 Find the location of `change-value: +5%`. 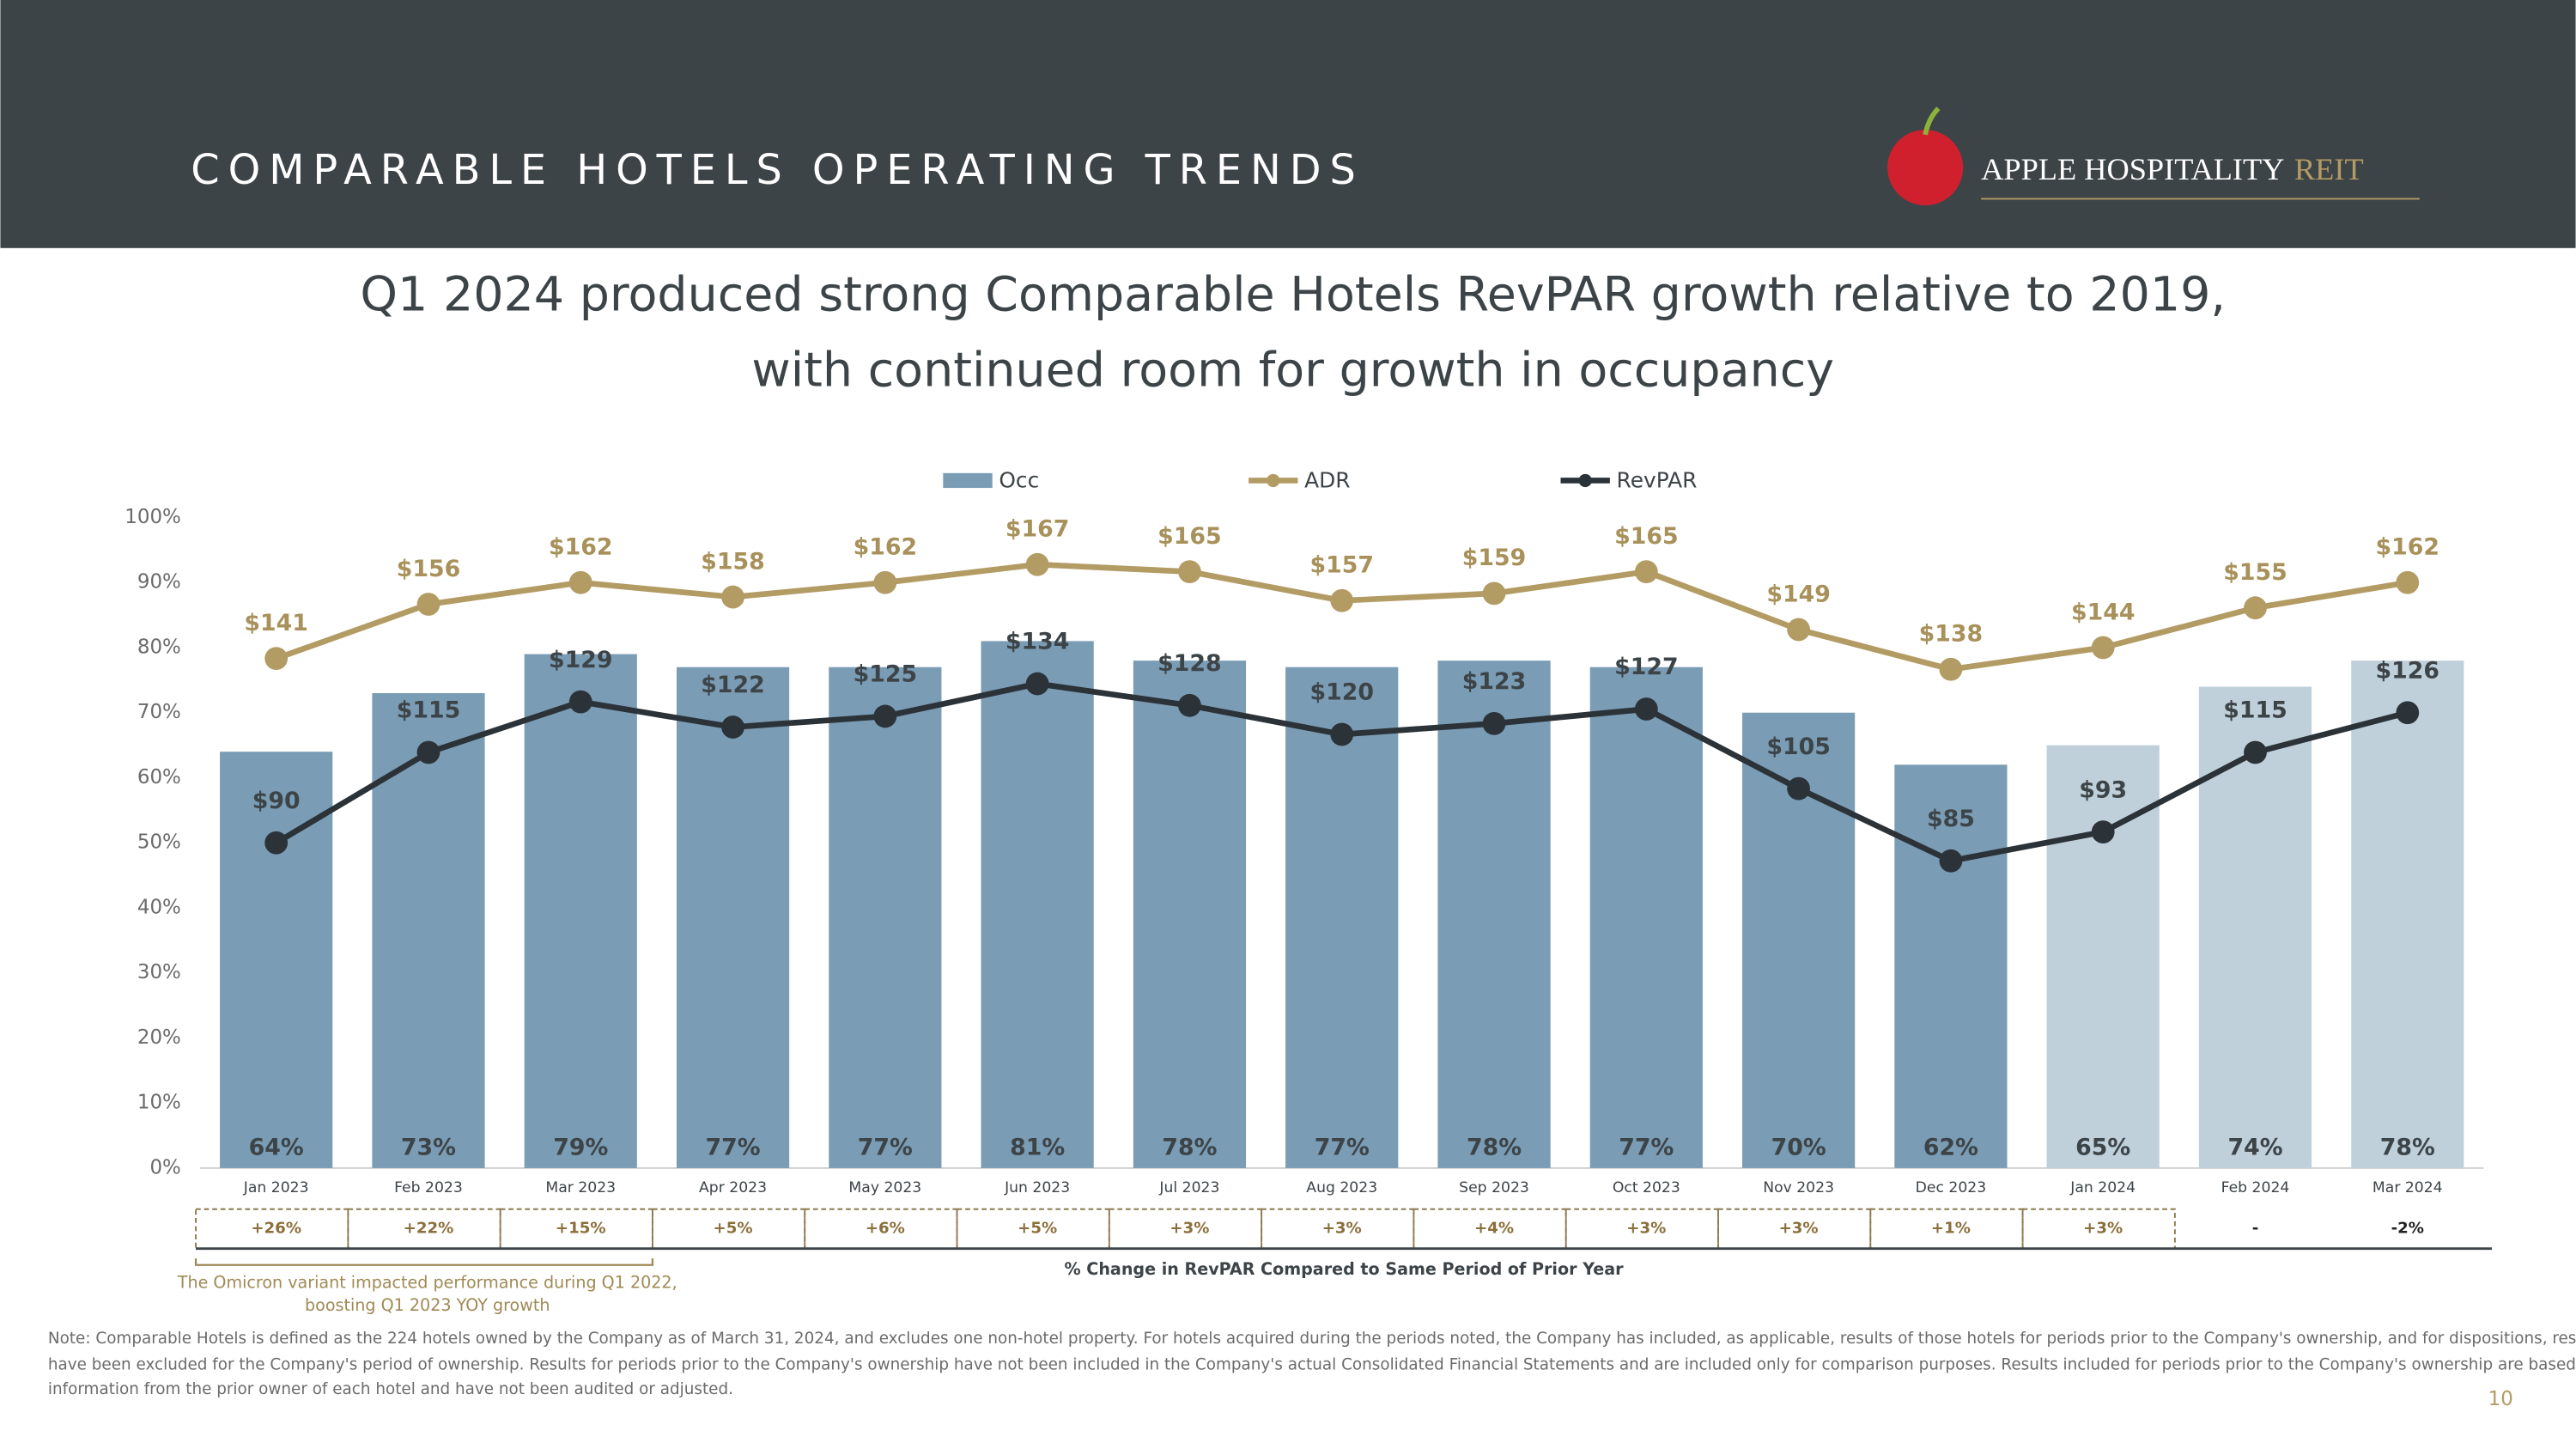

change-value: +5% is located at coordinates (733, 1229).